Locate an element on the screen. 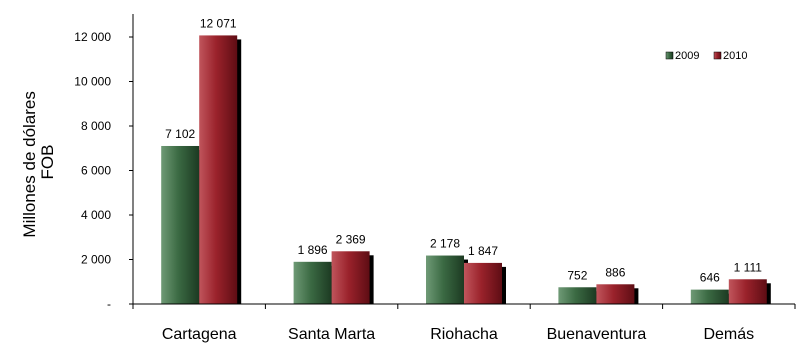 Image resolution: width=803 pixels, height=347 pixels. data-label: 1 896 is located at coordinates (313, 250).